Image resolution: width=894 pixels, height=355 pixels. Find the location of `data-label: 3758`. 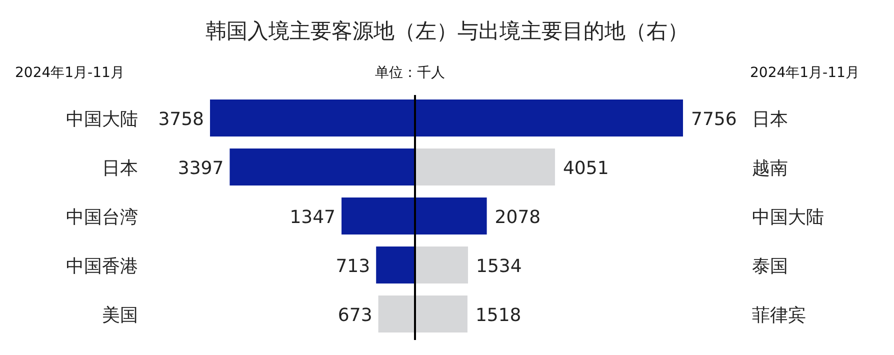

data-label: 3758 is located at coordinates (181, 119).